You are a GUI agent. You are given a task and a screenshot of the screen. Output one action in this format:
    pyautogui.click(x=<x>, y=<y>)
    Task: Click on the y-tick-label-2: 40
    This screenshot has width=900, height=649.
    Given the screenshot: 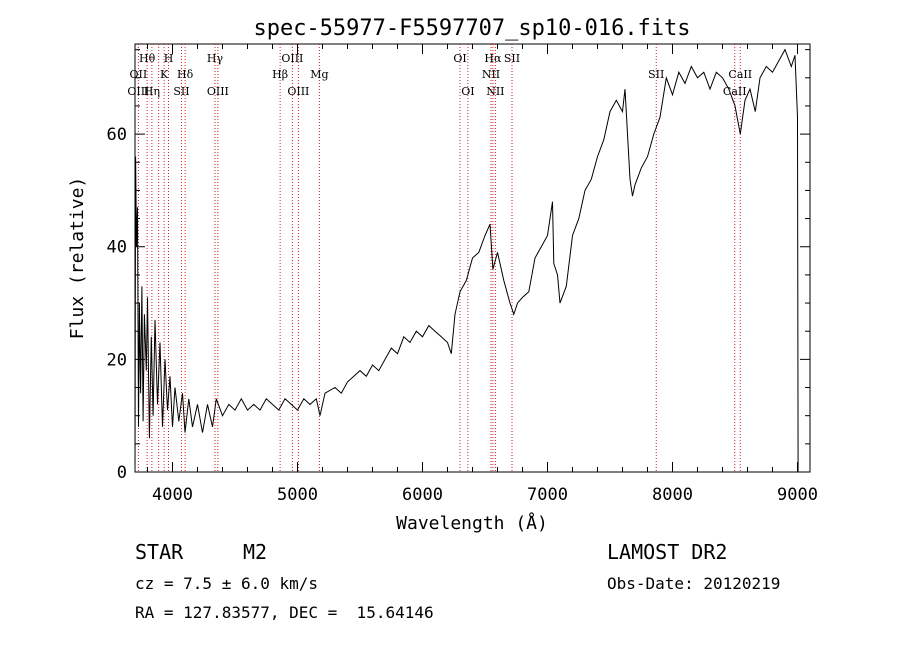 What is the action you would take?
    pyautogui.click(x=117, y=248)
    